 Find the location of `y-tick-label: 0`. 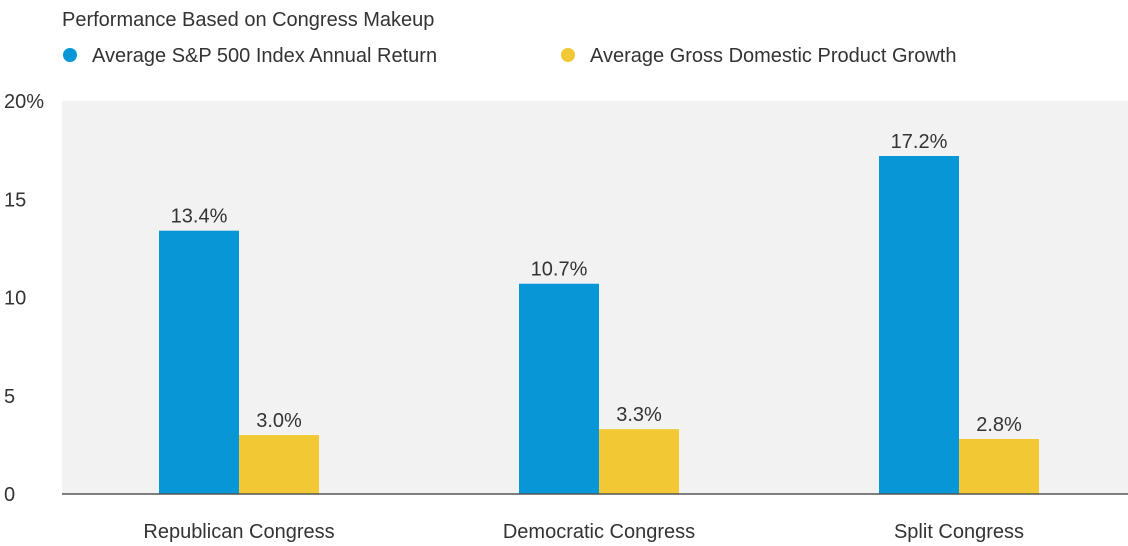

y-tick-label: 0 is located at coordinates (9, 495).